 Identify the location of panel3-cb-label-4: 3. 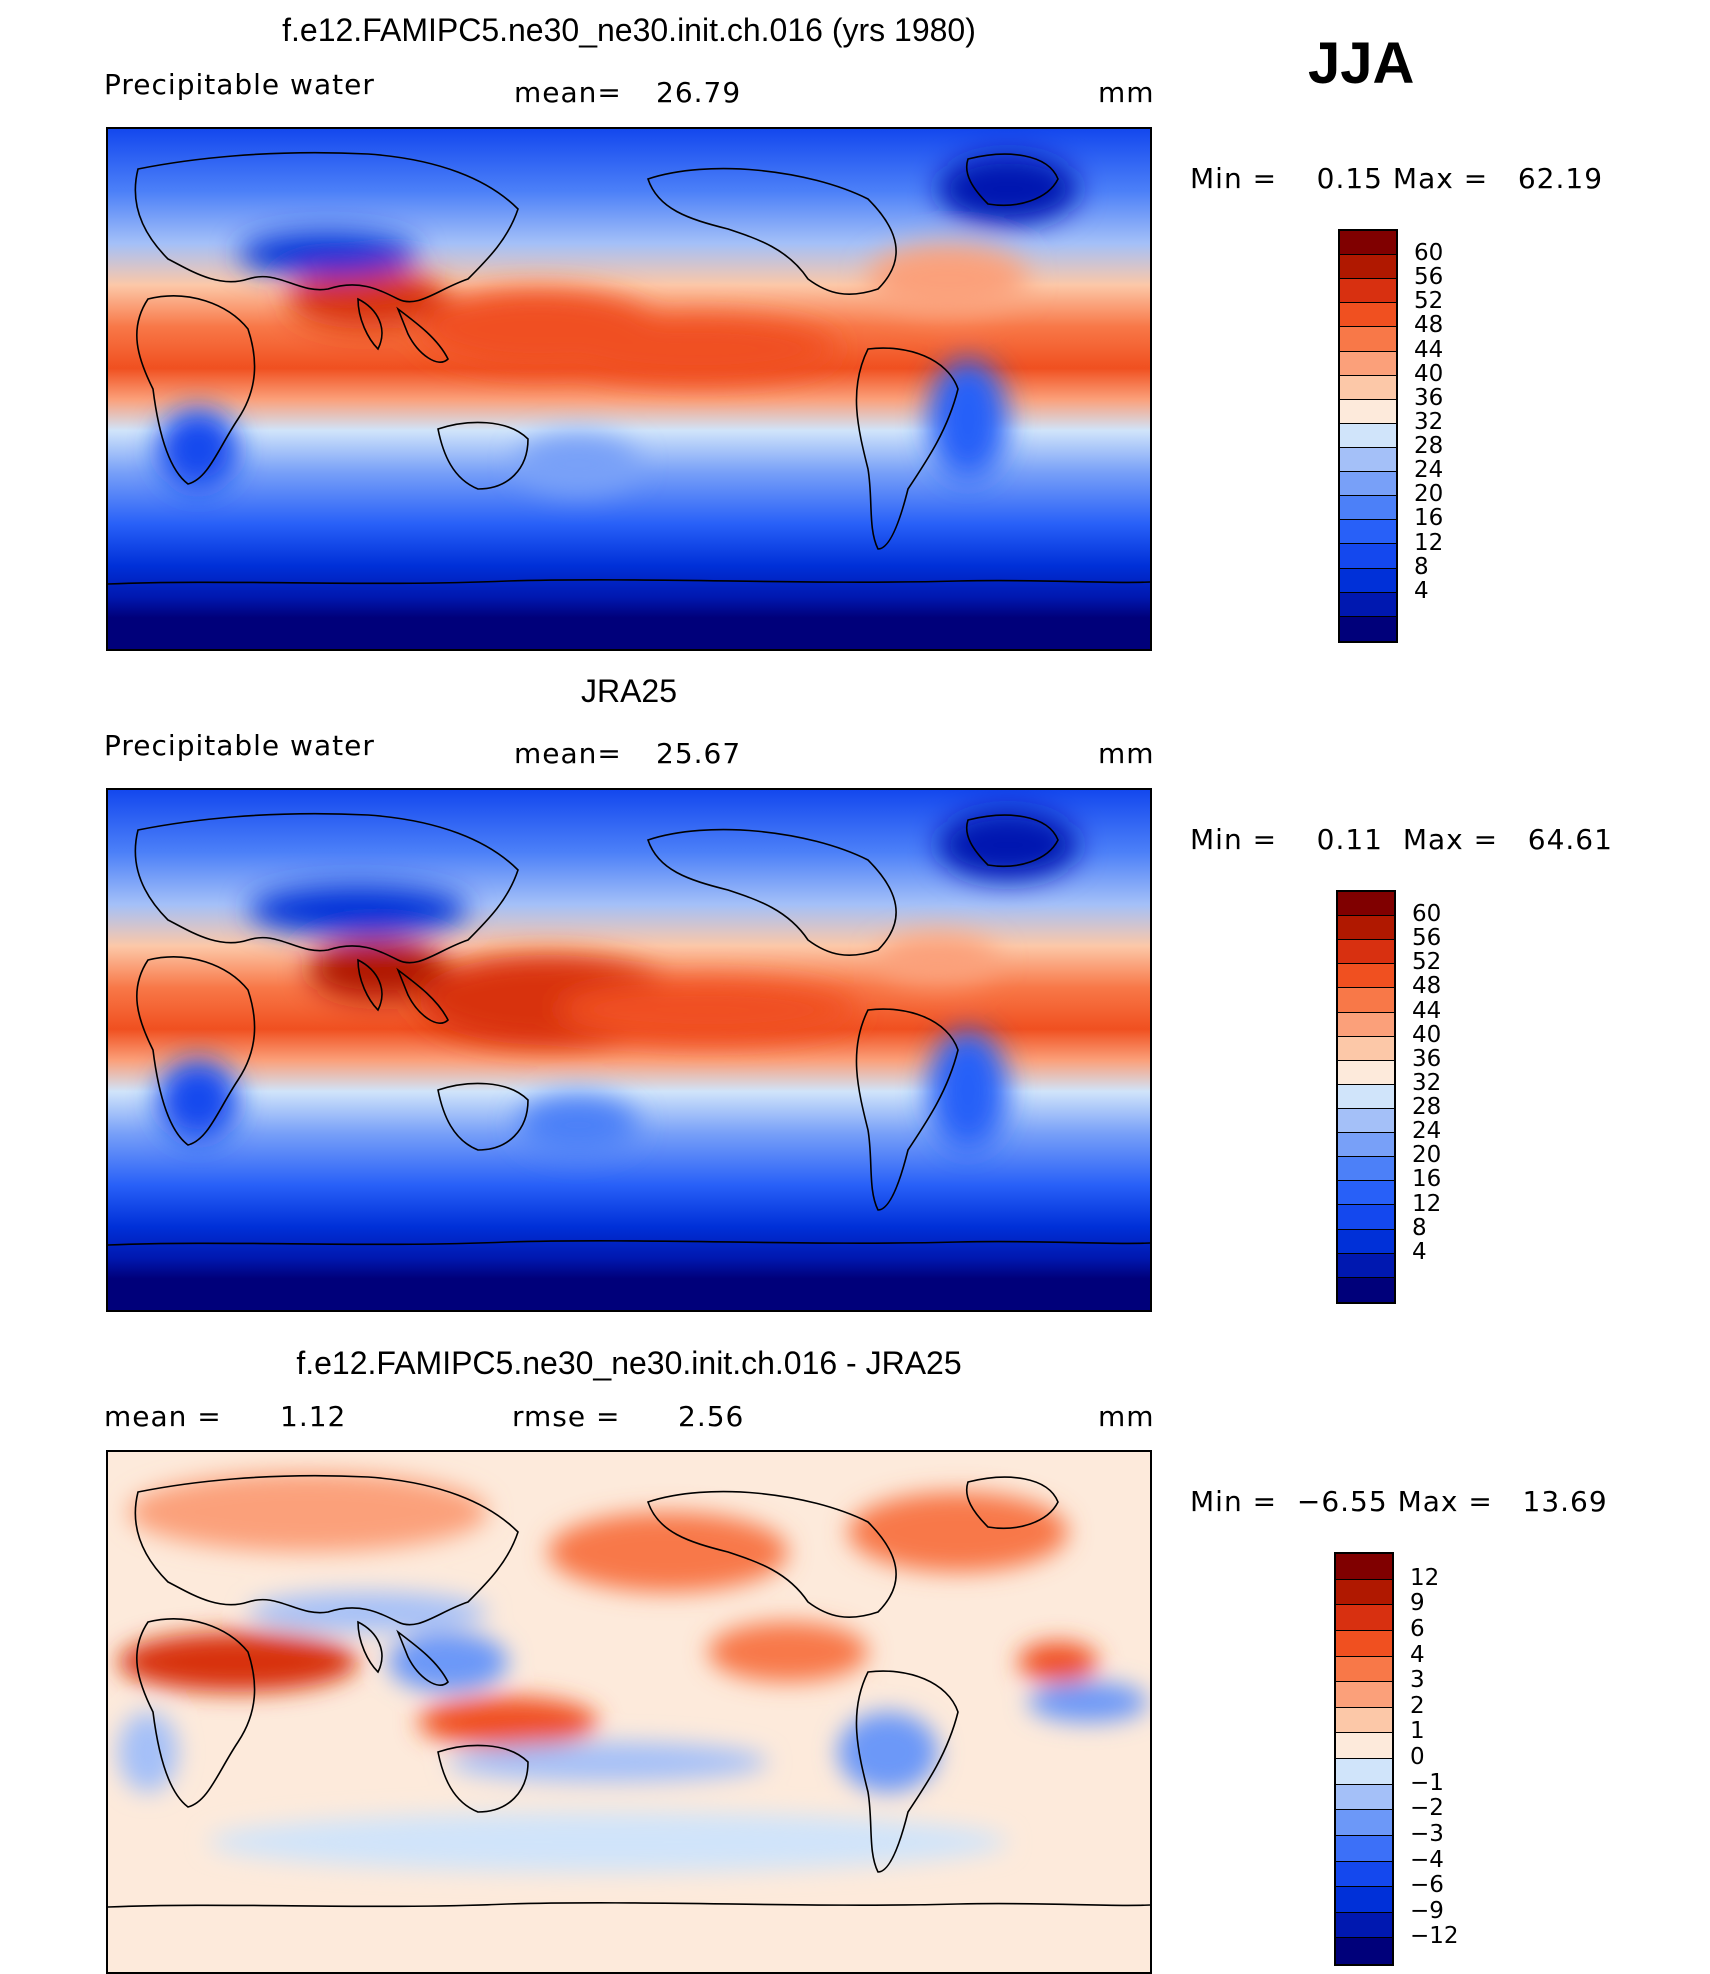
(1417, 1680).